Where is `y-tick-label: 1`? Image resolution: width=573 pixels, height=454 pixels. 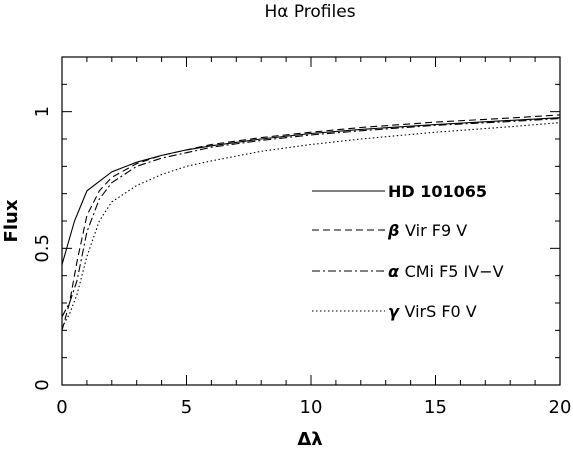 y-tick-label: 1 is located at coordinates (42, 111).